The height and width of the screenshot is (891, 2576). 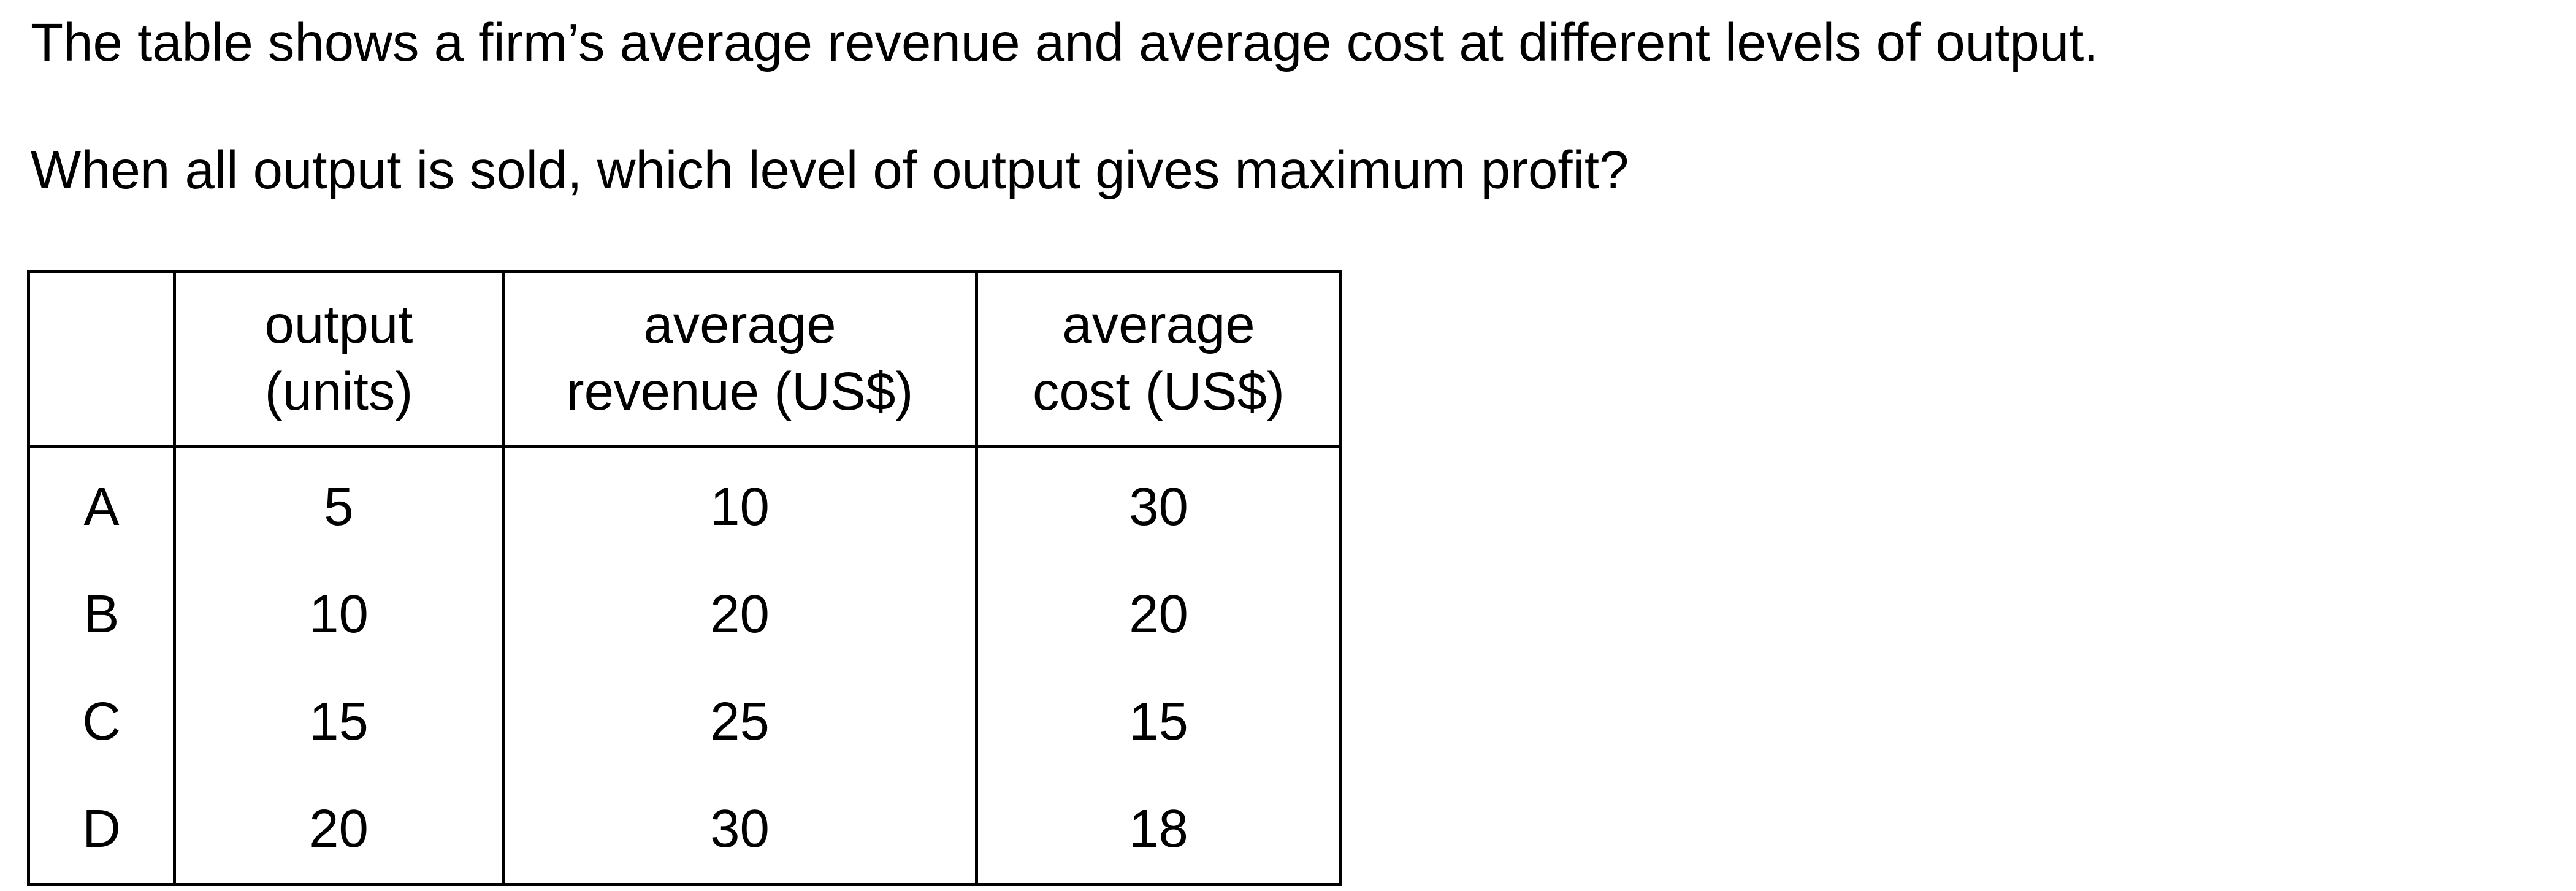 What do you see at coordinates (339, 831) in the screenshot?
I see `output-cell: 20` at bounding box center [339, 831].